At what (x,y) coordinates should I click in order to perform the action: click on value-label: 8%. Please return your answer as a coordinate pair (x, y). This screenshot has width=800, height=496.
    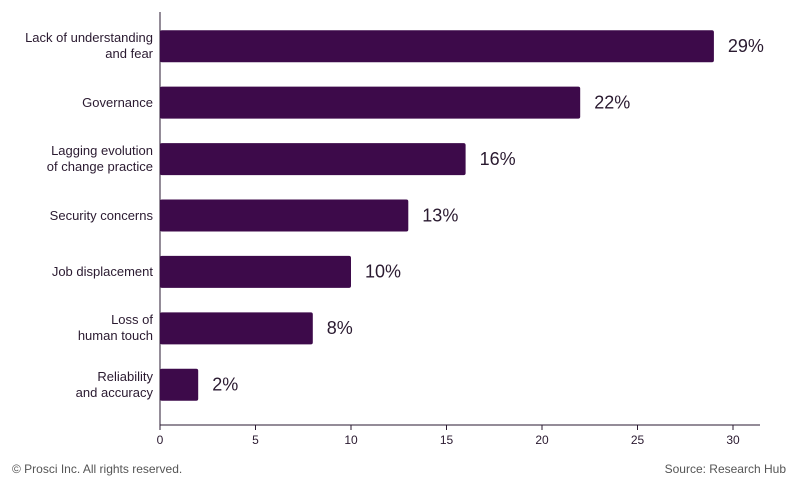
    Looking at the image, I should click on (340, 328).